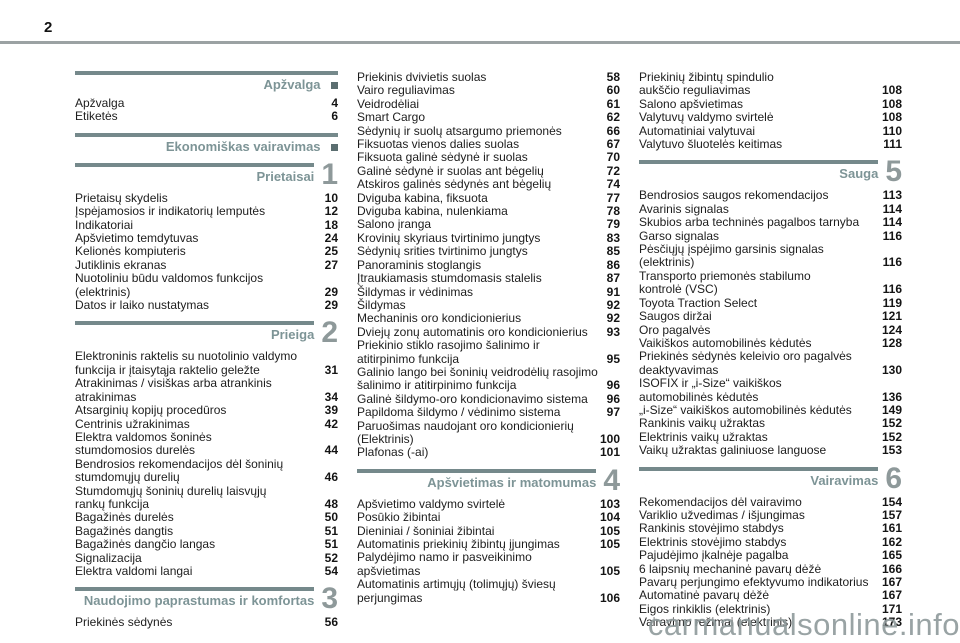  I want to click on section-title: Apžvalga, so click(292, 84).